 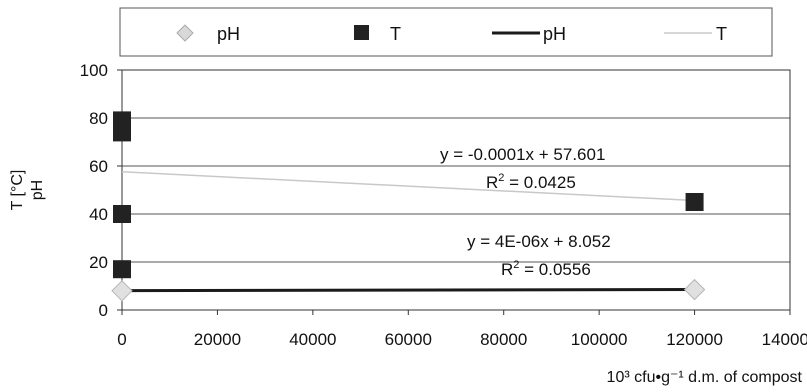 I want to click on x-tick-label-0: 0, so click(x=121, y=339).